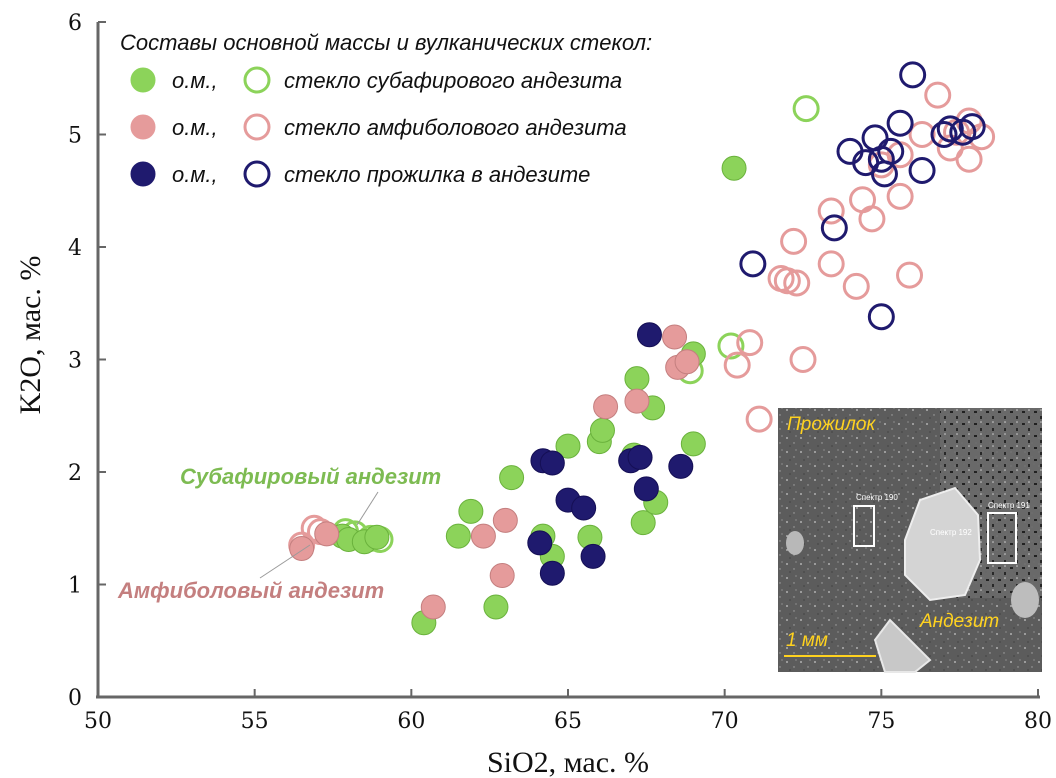 This screenshot has width=1056, height=778. I want to click on inset-crystal-bottom, so click(902, 645).